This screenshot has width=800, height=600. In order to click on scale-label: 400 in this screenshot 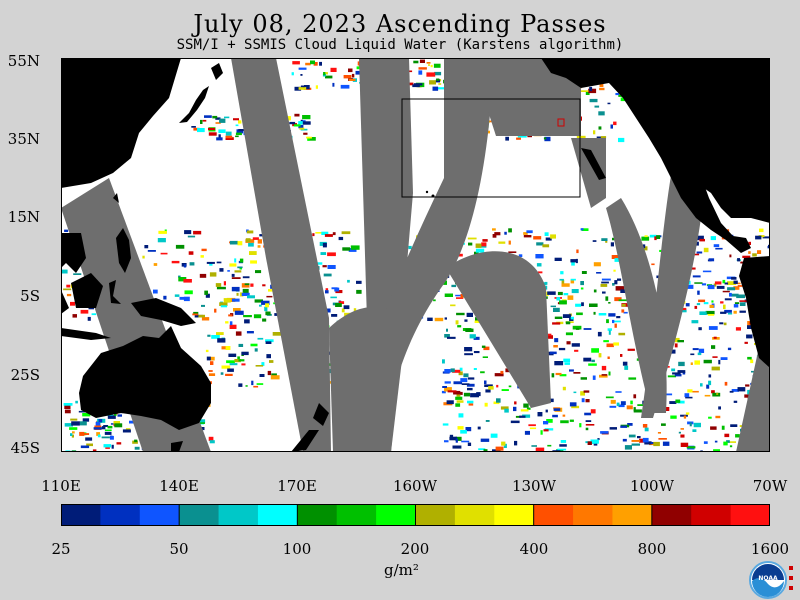, I will do `click(534, 549)`.